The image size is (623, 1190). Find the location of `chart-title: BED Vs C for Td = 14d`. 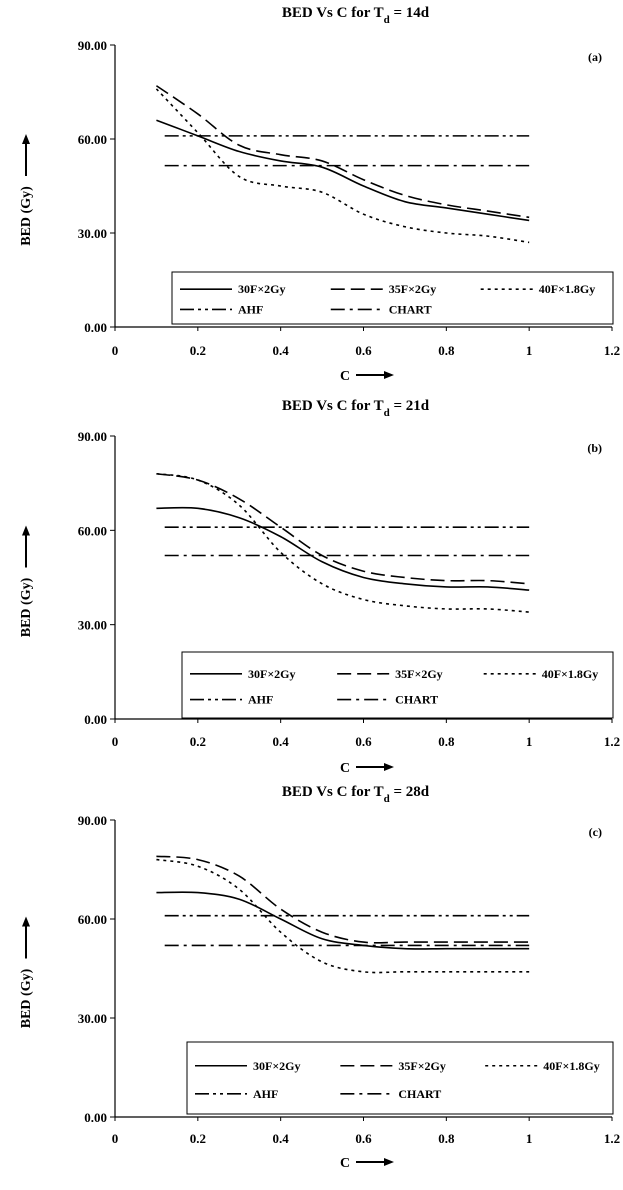

chart-title: BED Vs C for Td = 14d is located at coordinates (356, 15).